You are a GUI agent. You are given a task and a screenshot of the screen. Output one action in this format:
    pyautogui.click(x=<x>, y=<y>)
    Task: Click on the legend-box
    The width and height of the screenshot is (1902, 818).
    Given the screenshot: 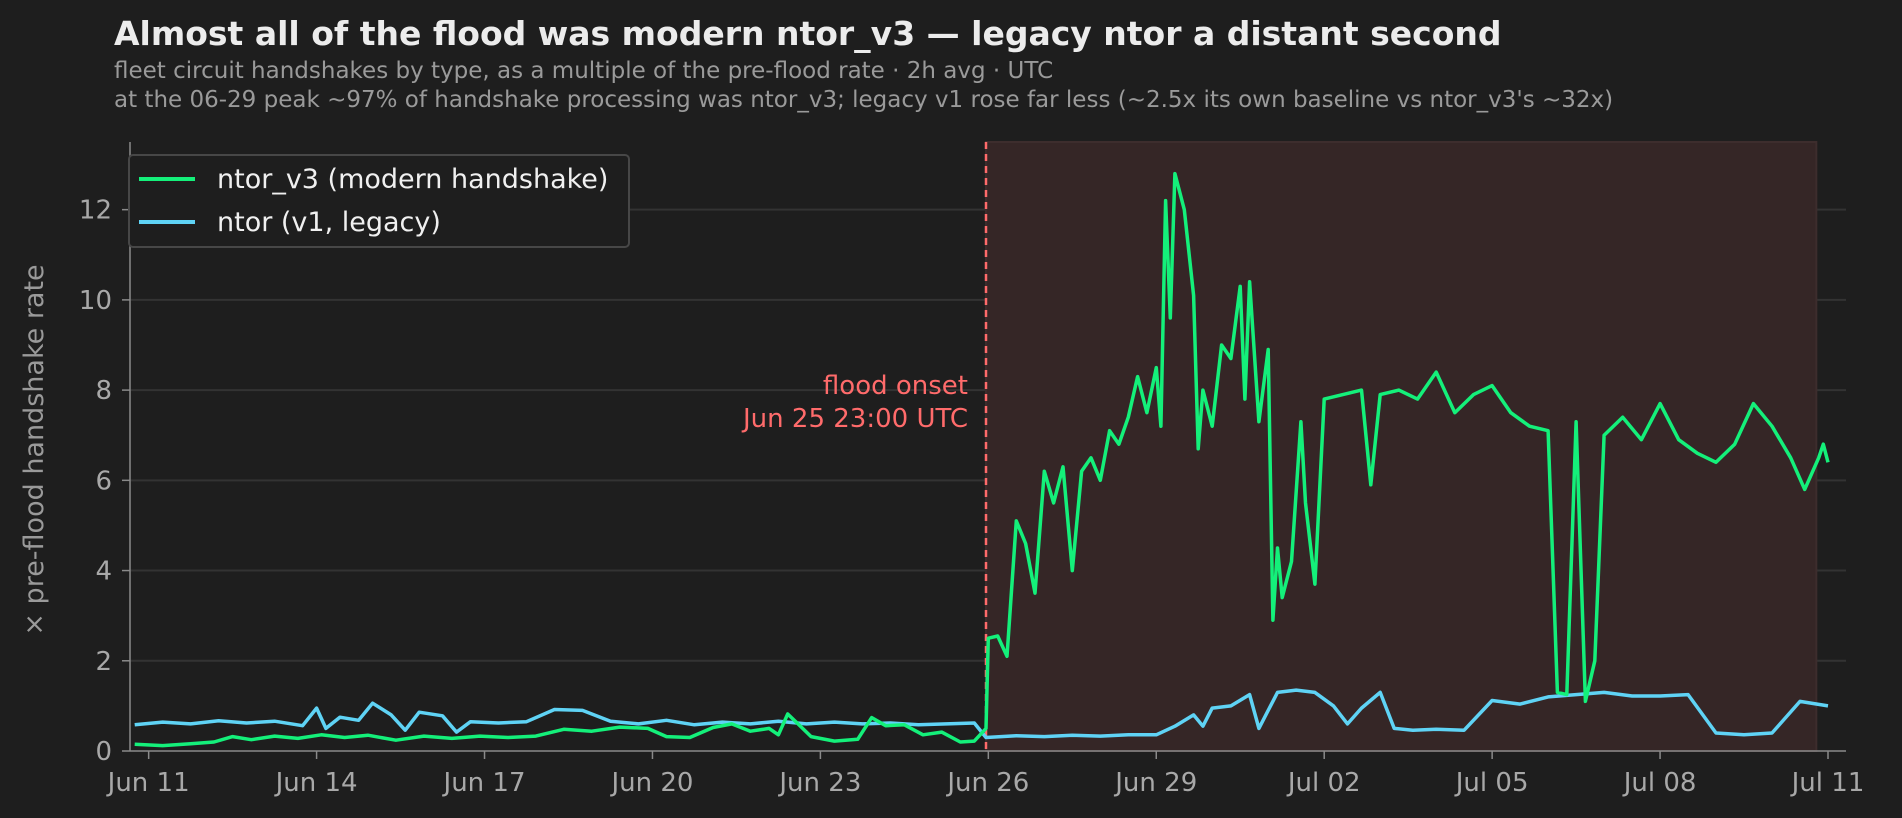 What is the action you would take?
    pyautogui.click(x=379, y=201)
    